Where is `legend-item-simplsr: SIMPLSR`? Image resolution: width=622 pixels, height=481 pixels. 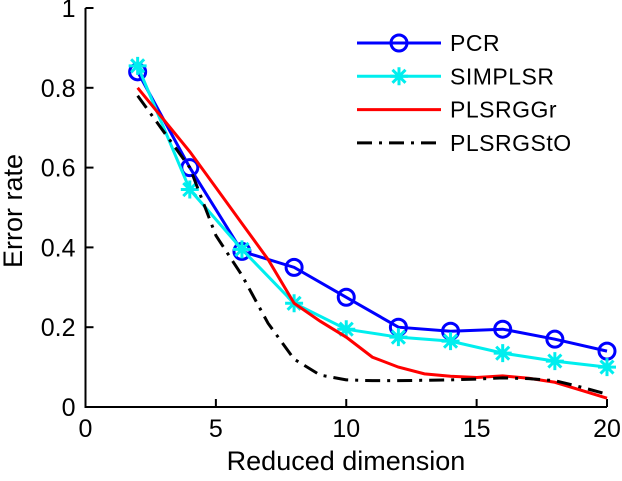 legend-item-simplsr: SIMPLSR is located at coordinates (455, 76).